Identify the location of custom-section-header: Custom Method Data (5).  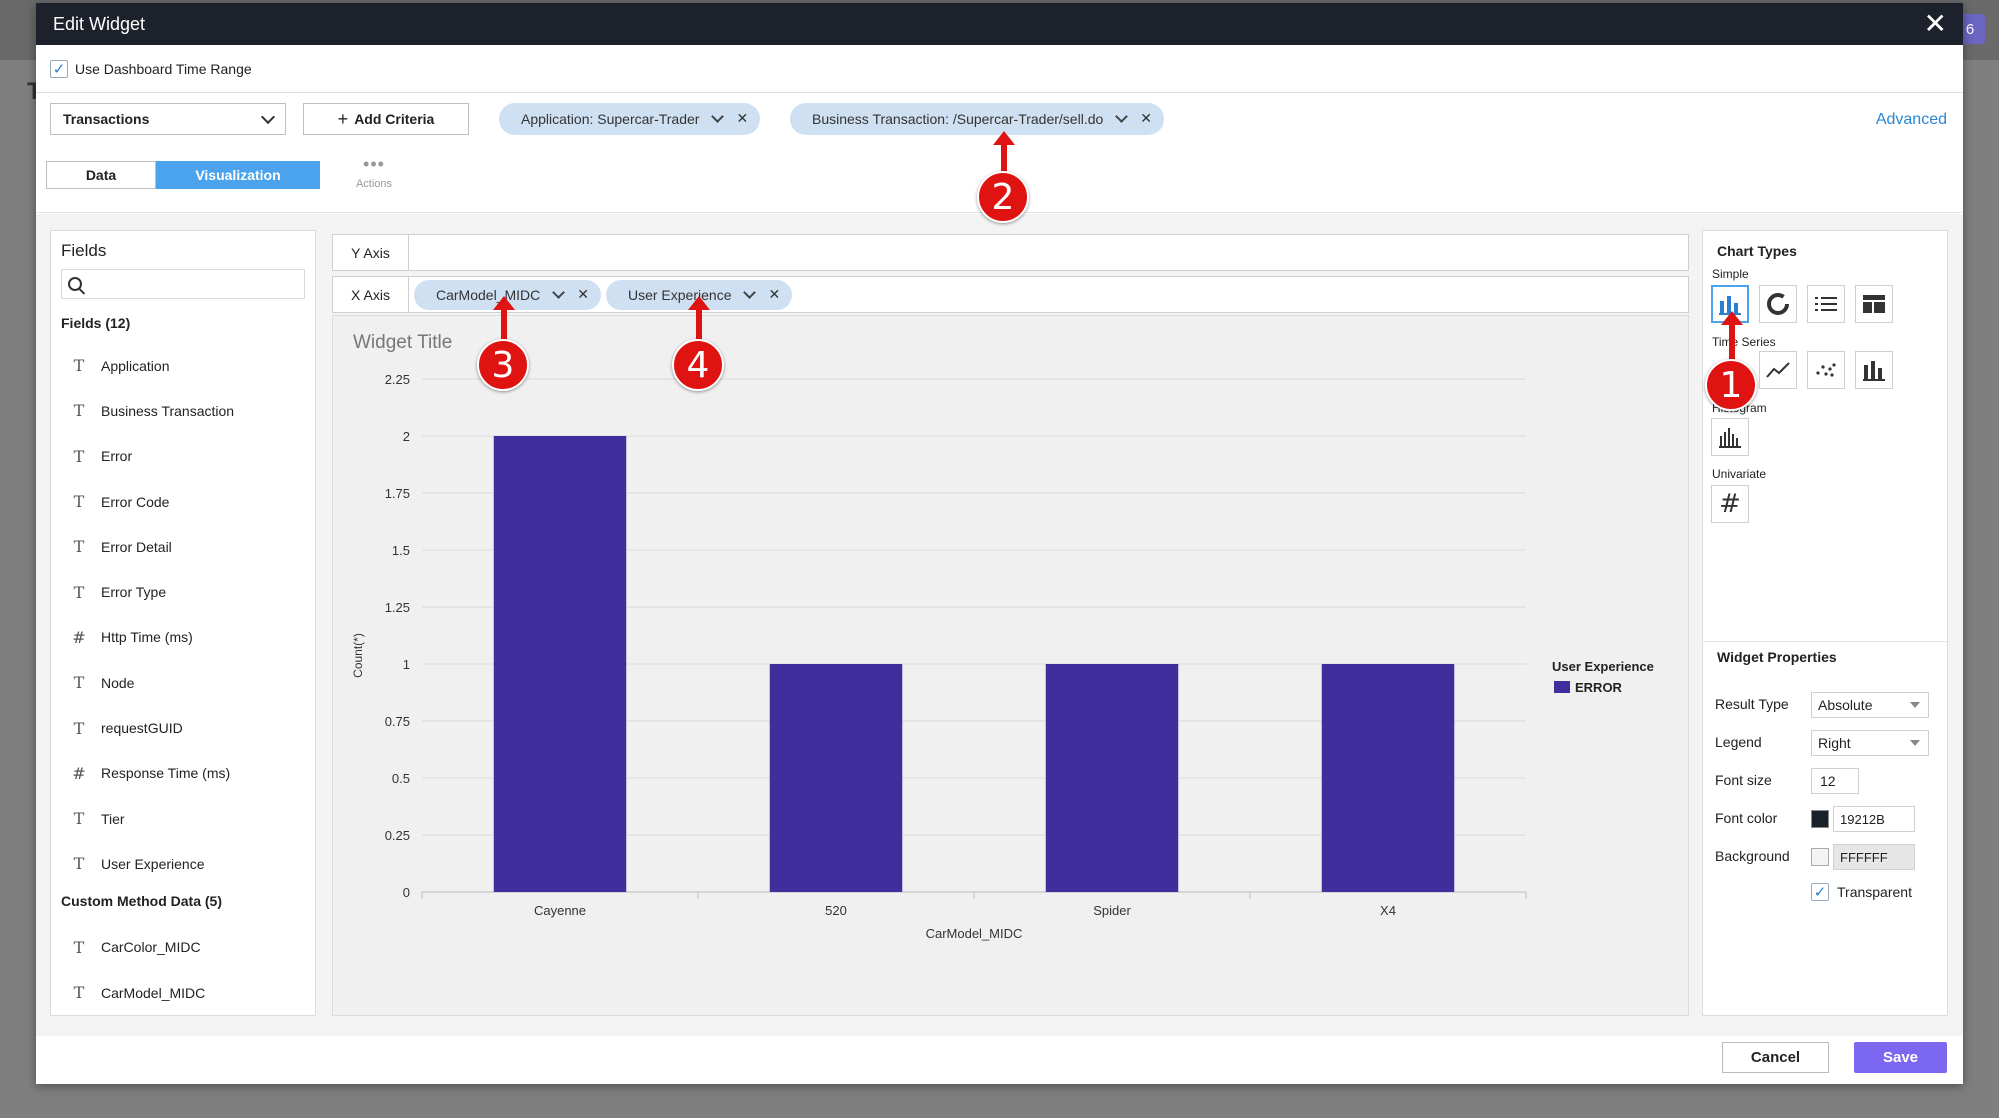
(141, 900).